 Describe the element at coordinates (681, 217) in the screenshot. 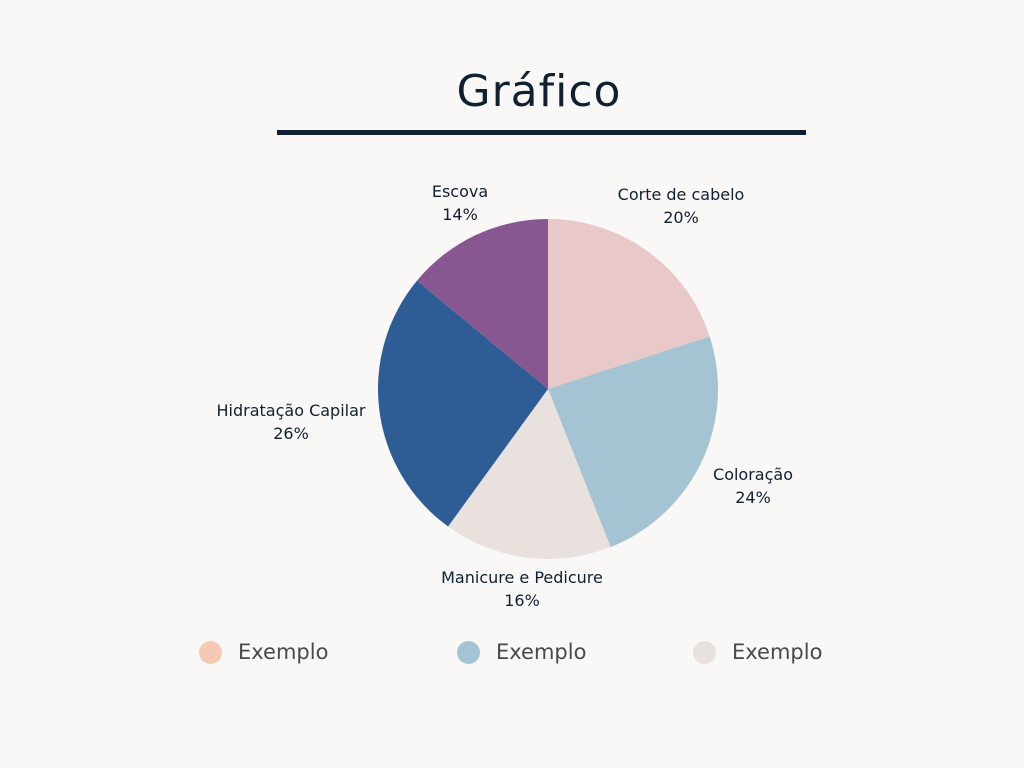

I see `slice-value-1: 20%` at that location.